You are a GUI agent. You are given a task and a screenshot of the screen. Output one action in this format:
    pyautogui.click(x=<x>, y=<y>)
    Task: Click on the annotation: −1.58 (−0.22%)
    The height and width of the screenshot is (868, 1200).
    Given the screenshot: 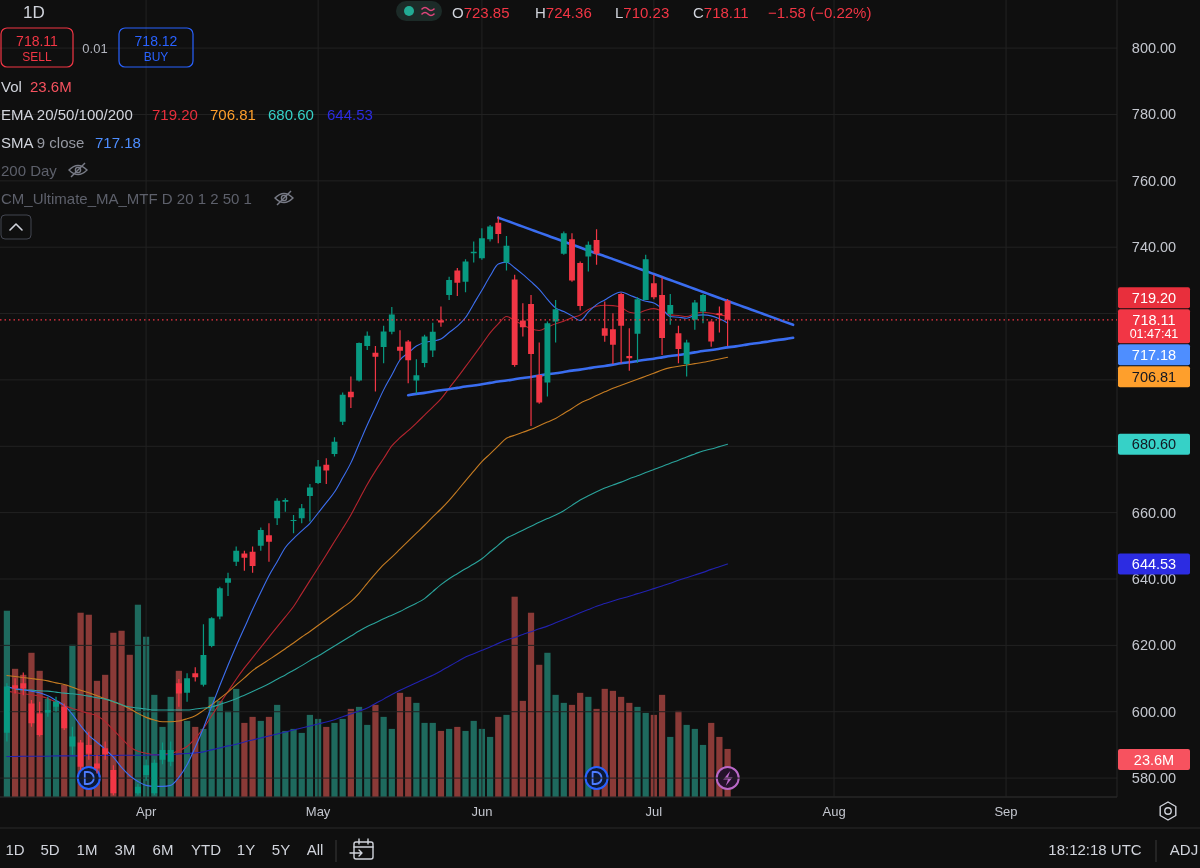 What is the action you would take?
    pyautogui.click(x=820, y=12)
    